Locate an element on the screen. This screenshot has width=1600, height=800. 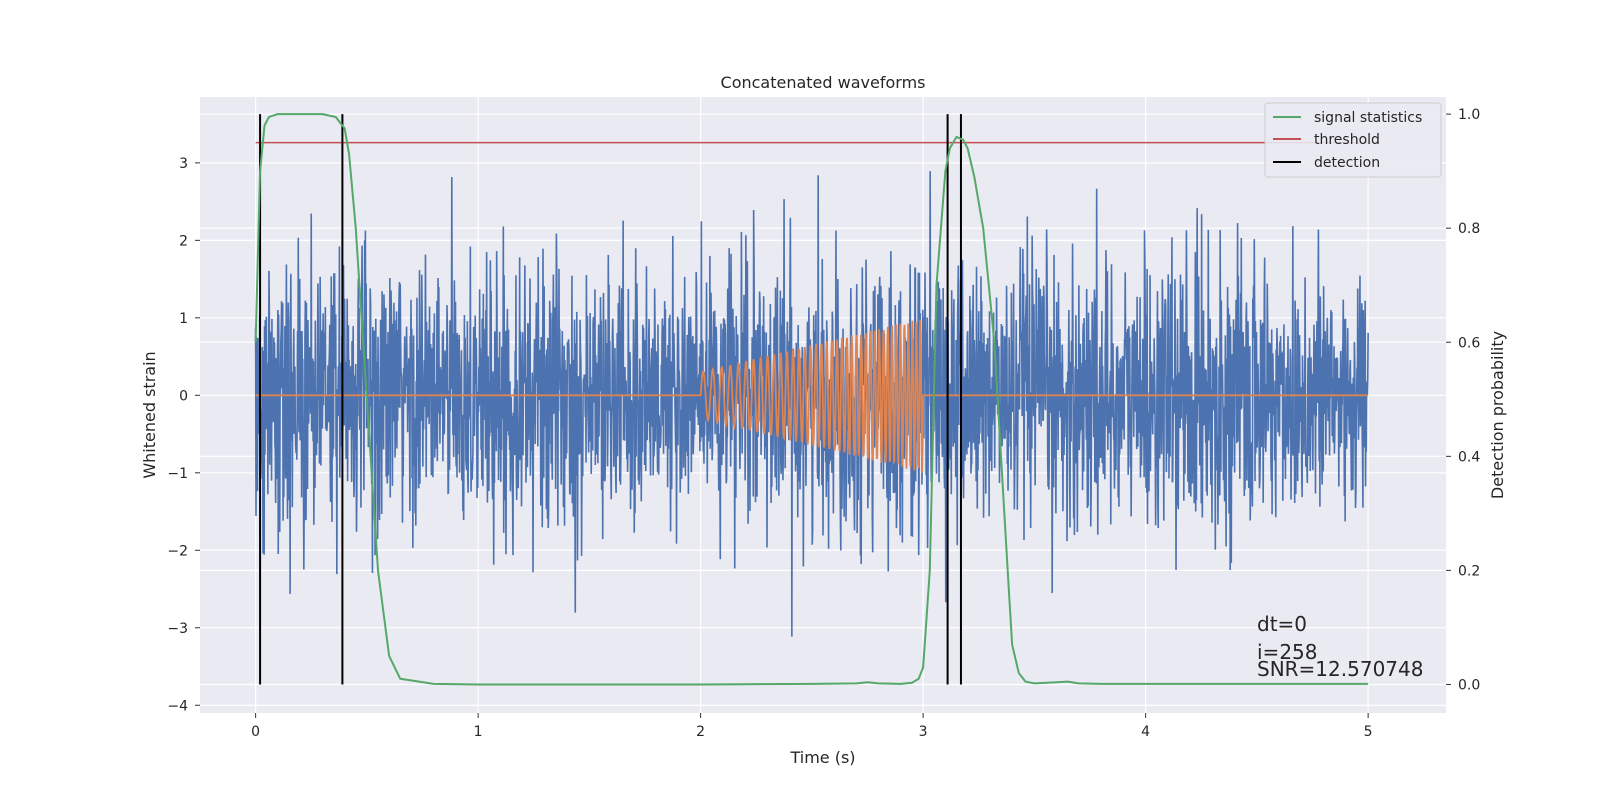
legend-box is located at coordinates (1353, 140).